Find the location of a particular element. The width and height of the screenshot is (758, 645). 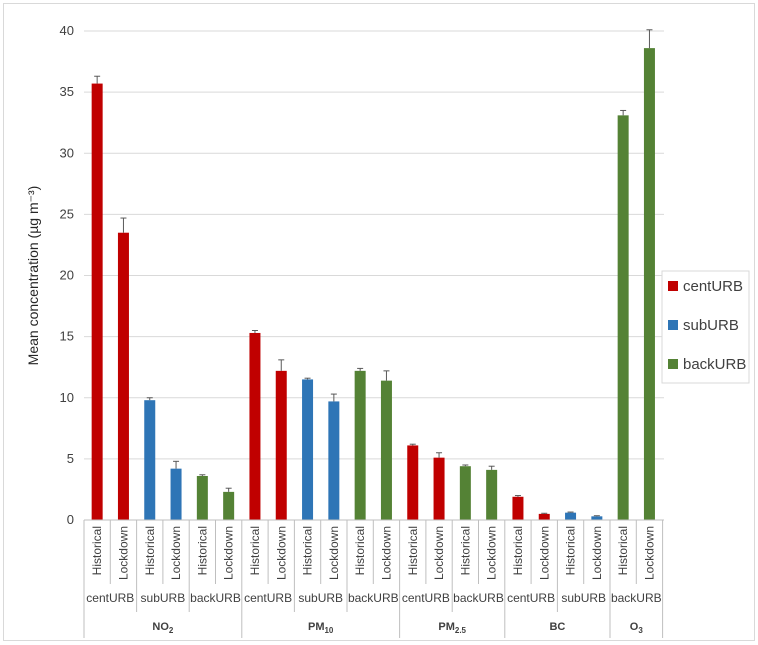

legend-label: subURB is located at coordinates (711, 325).